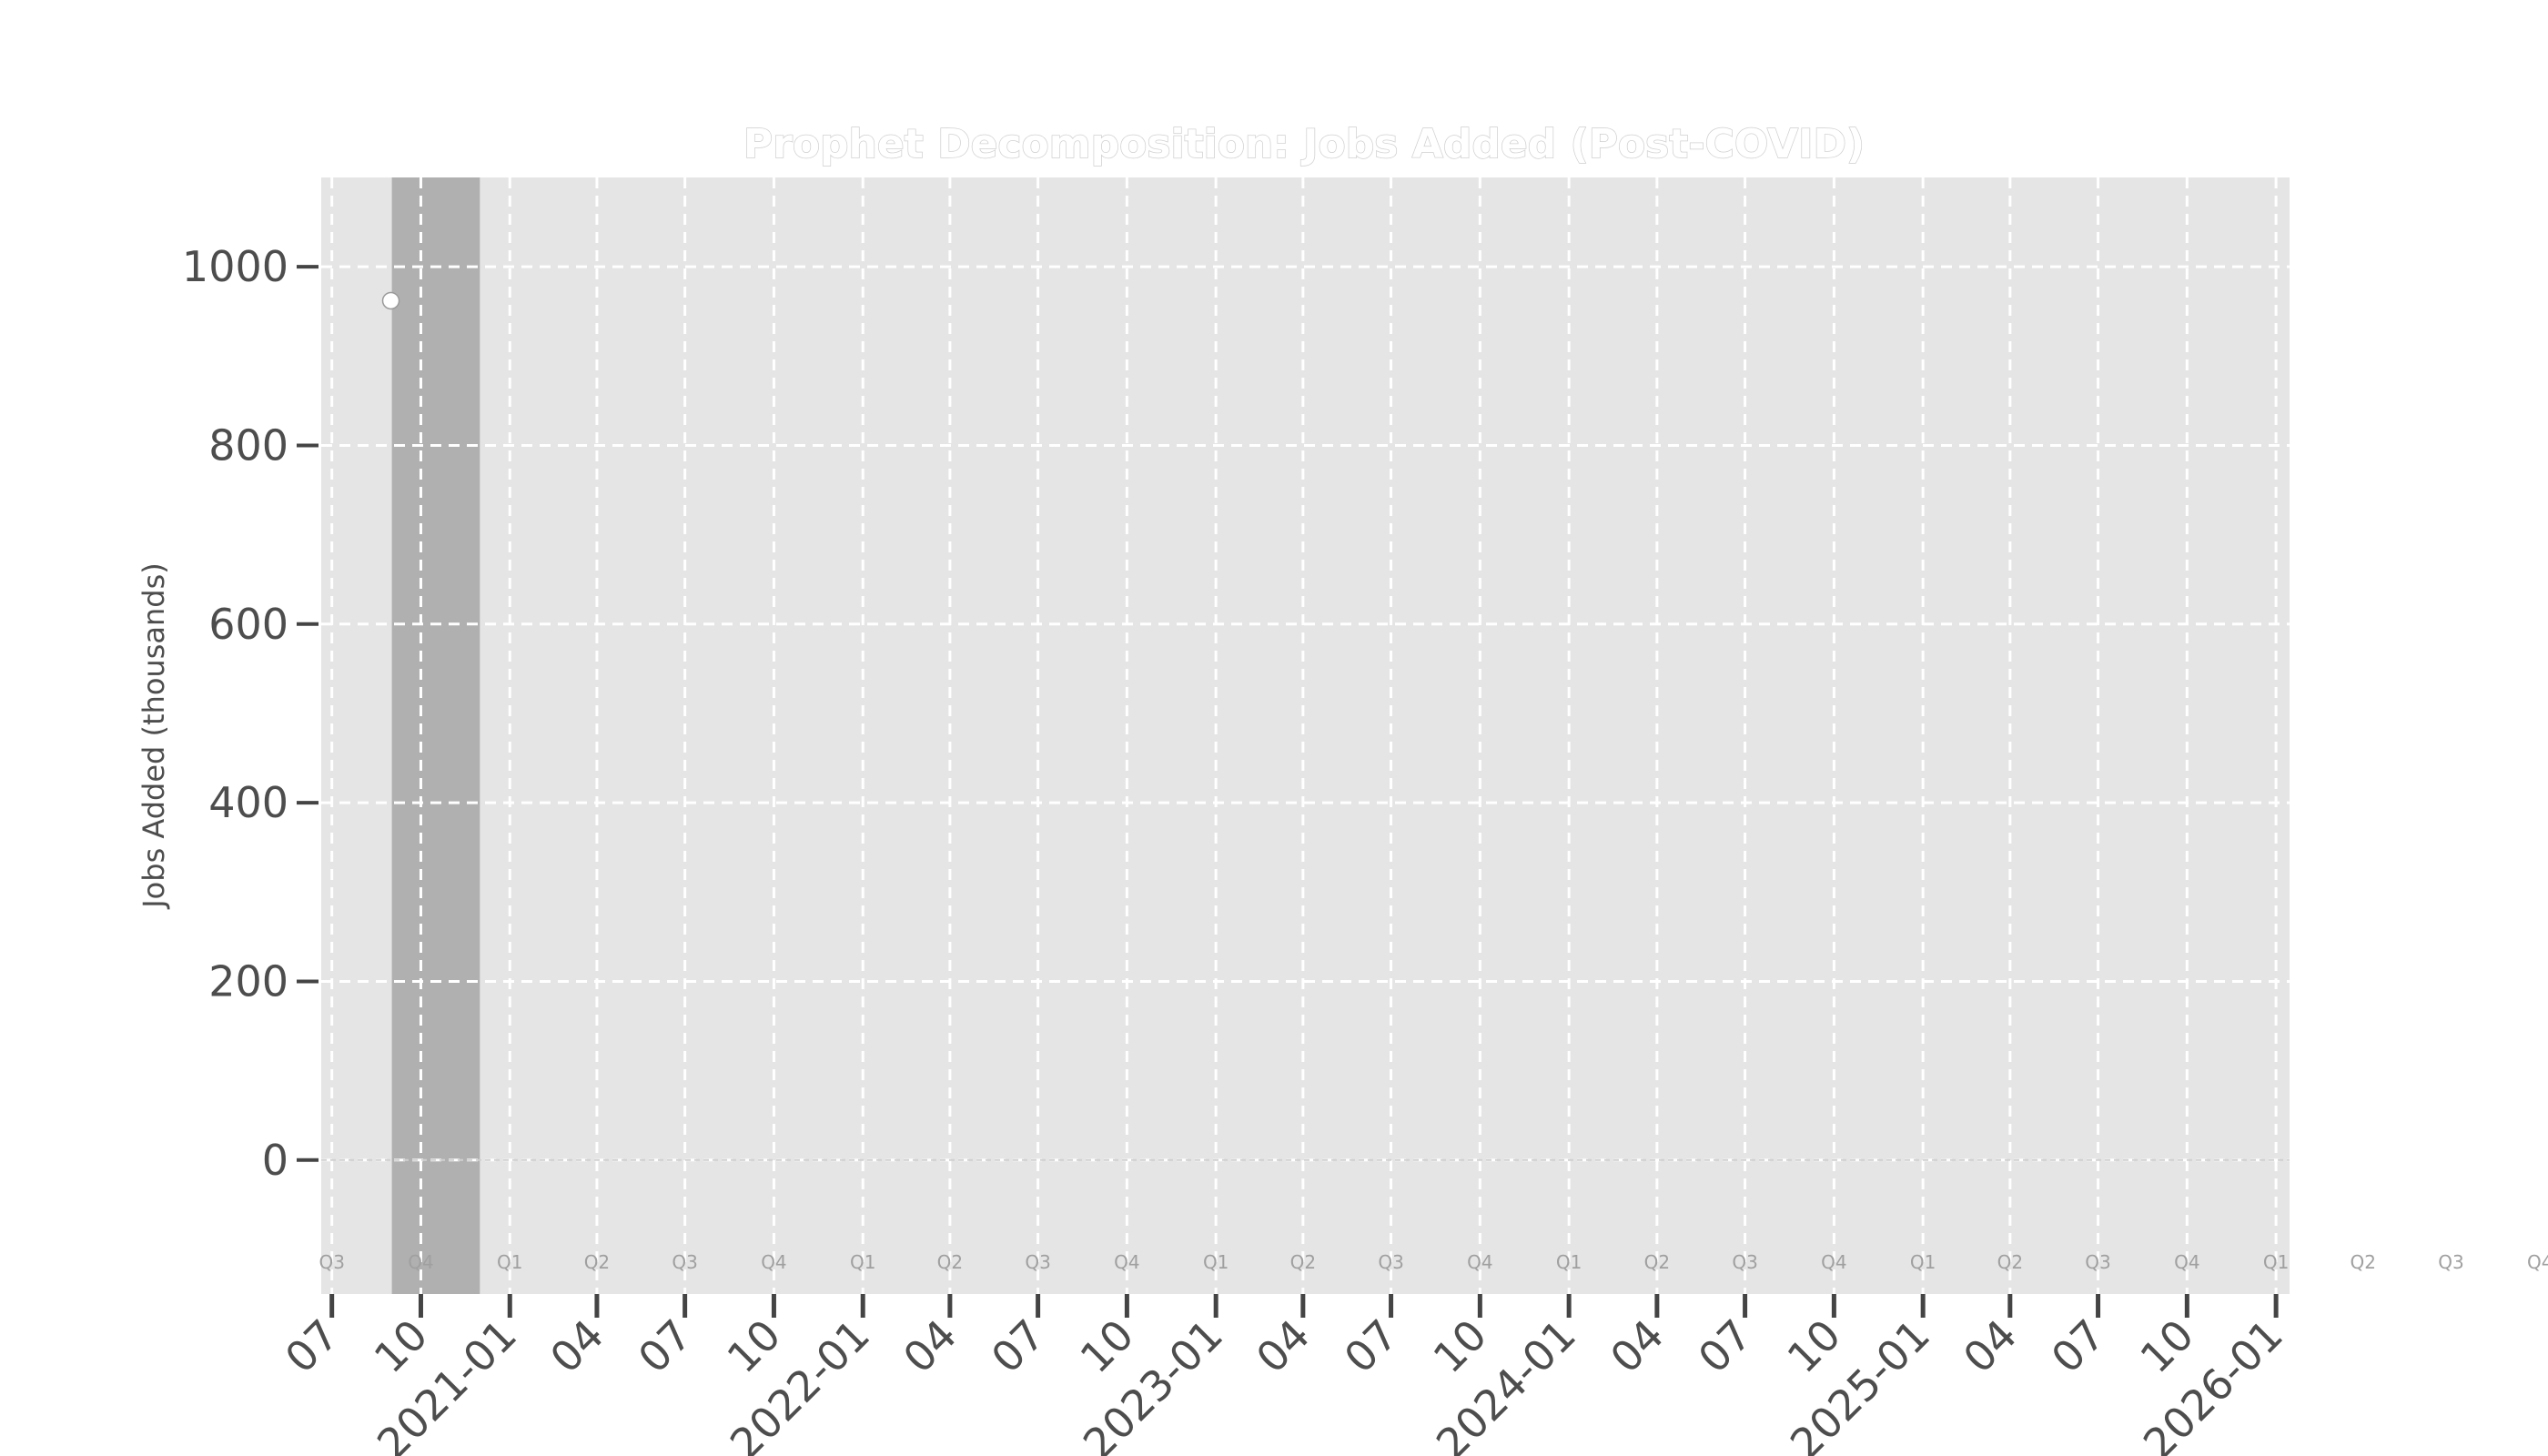 The image size is (2548, 1456). I want to click on data-point, so click(391, 301).